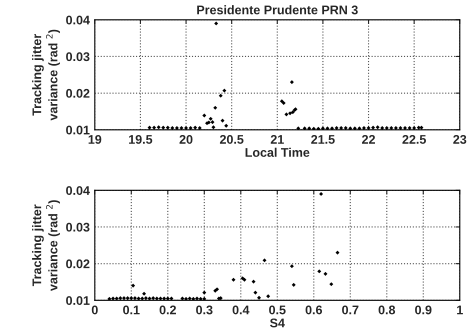 This screenshot has width=474, height=330. I want to click on x-tick-label: 0, so click(95, 309).